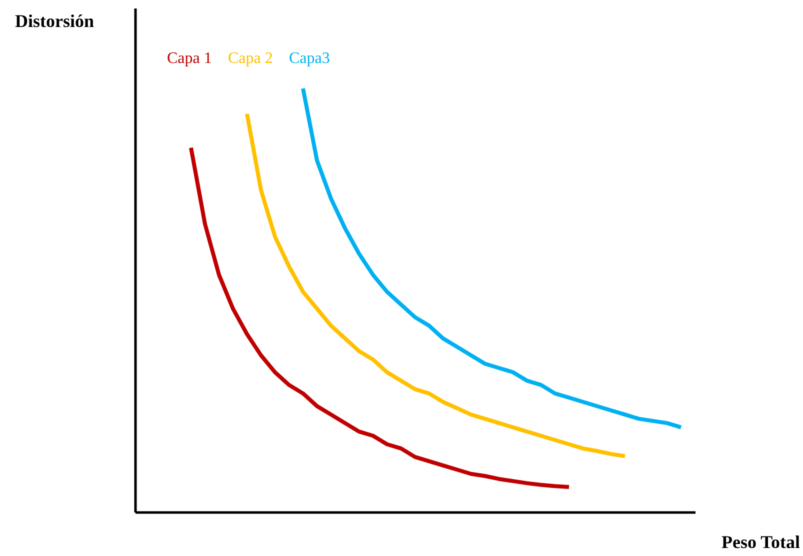  Describe the element at coordinates (309, 58) in the screenshot. I see `series-label: Capa3` at that location.